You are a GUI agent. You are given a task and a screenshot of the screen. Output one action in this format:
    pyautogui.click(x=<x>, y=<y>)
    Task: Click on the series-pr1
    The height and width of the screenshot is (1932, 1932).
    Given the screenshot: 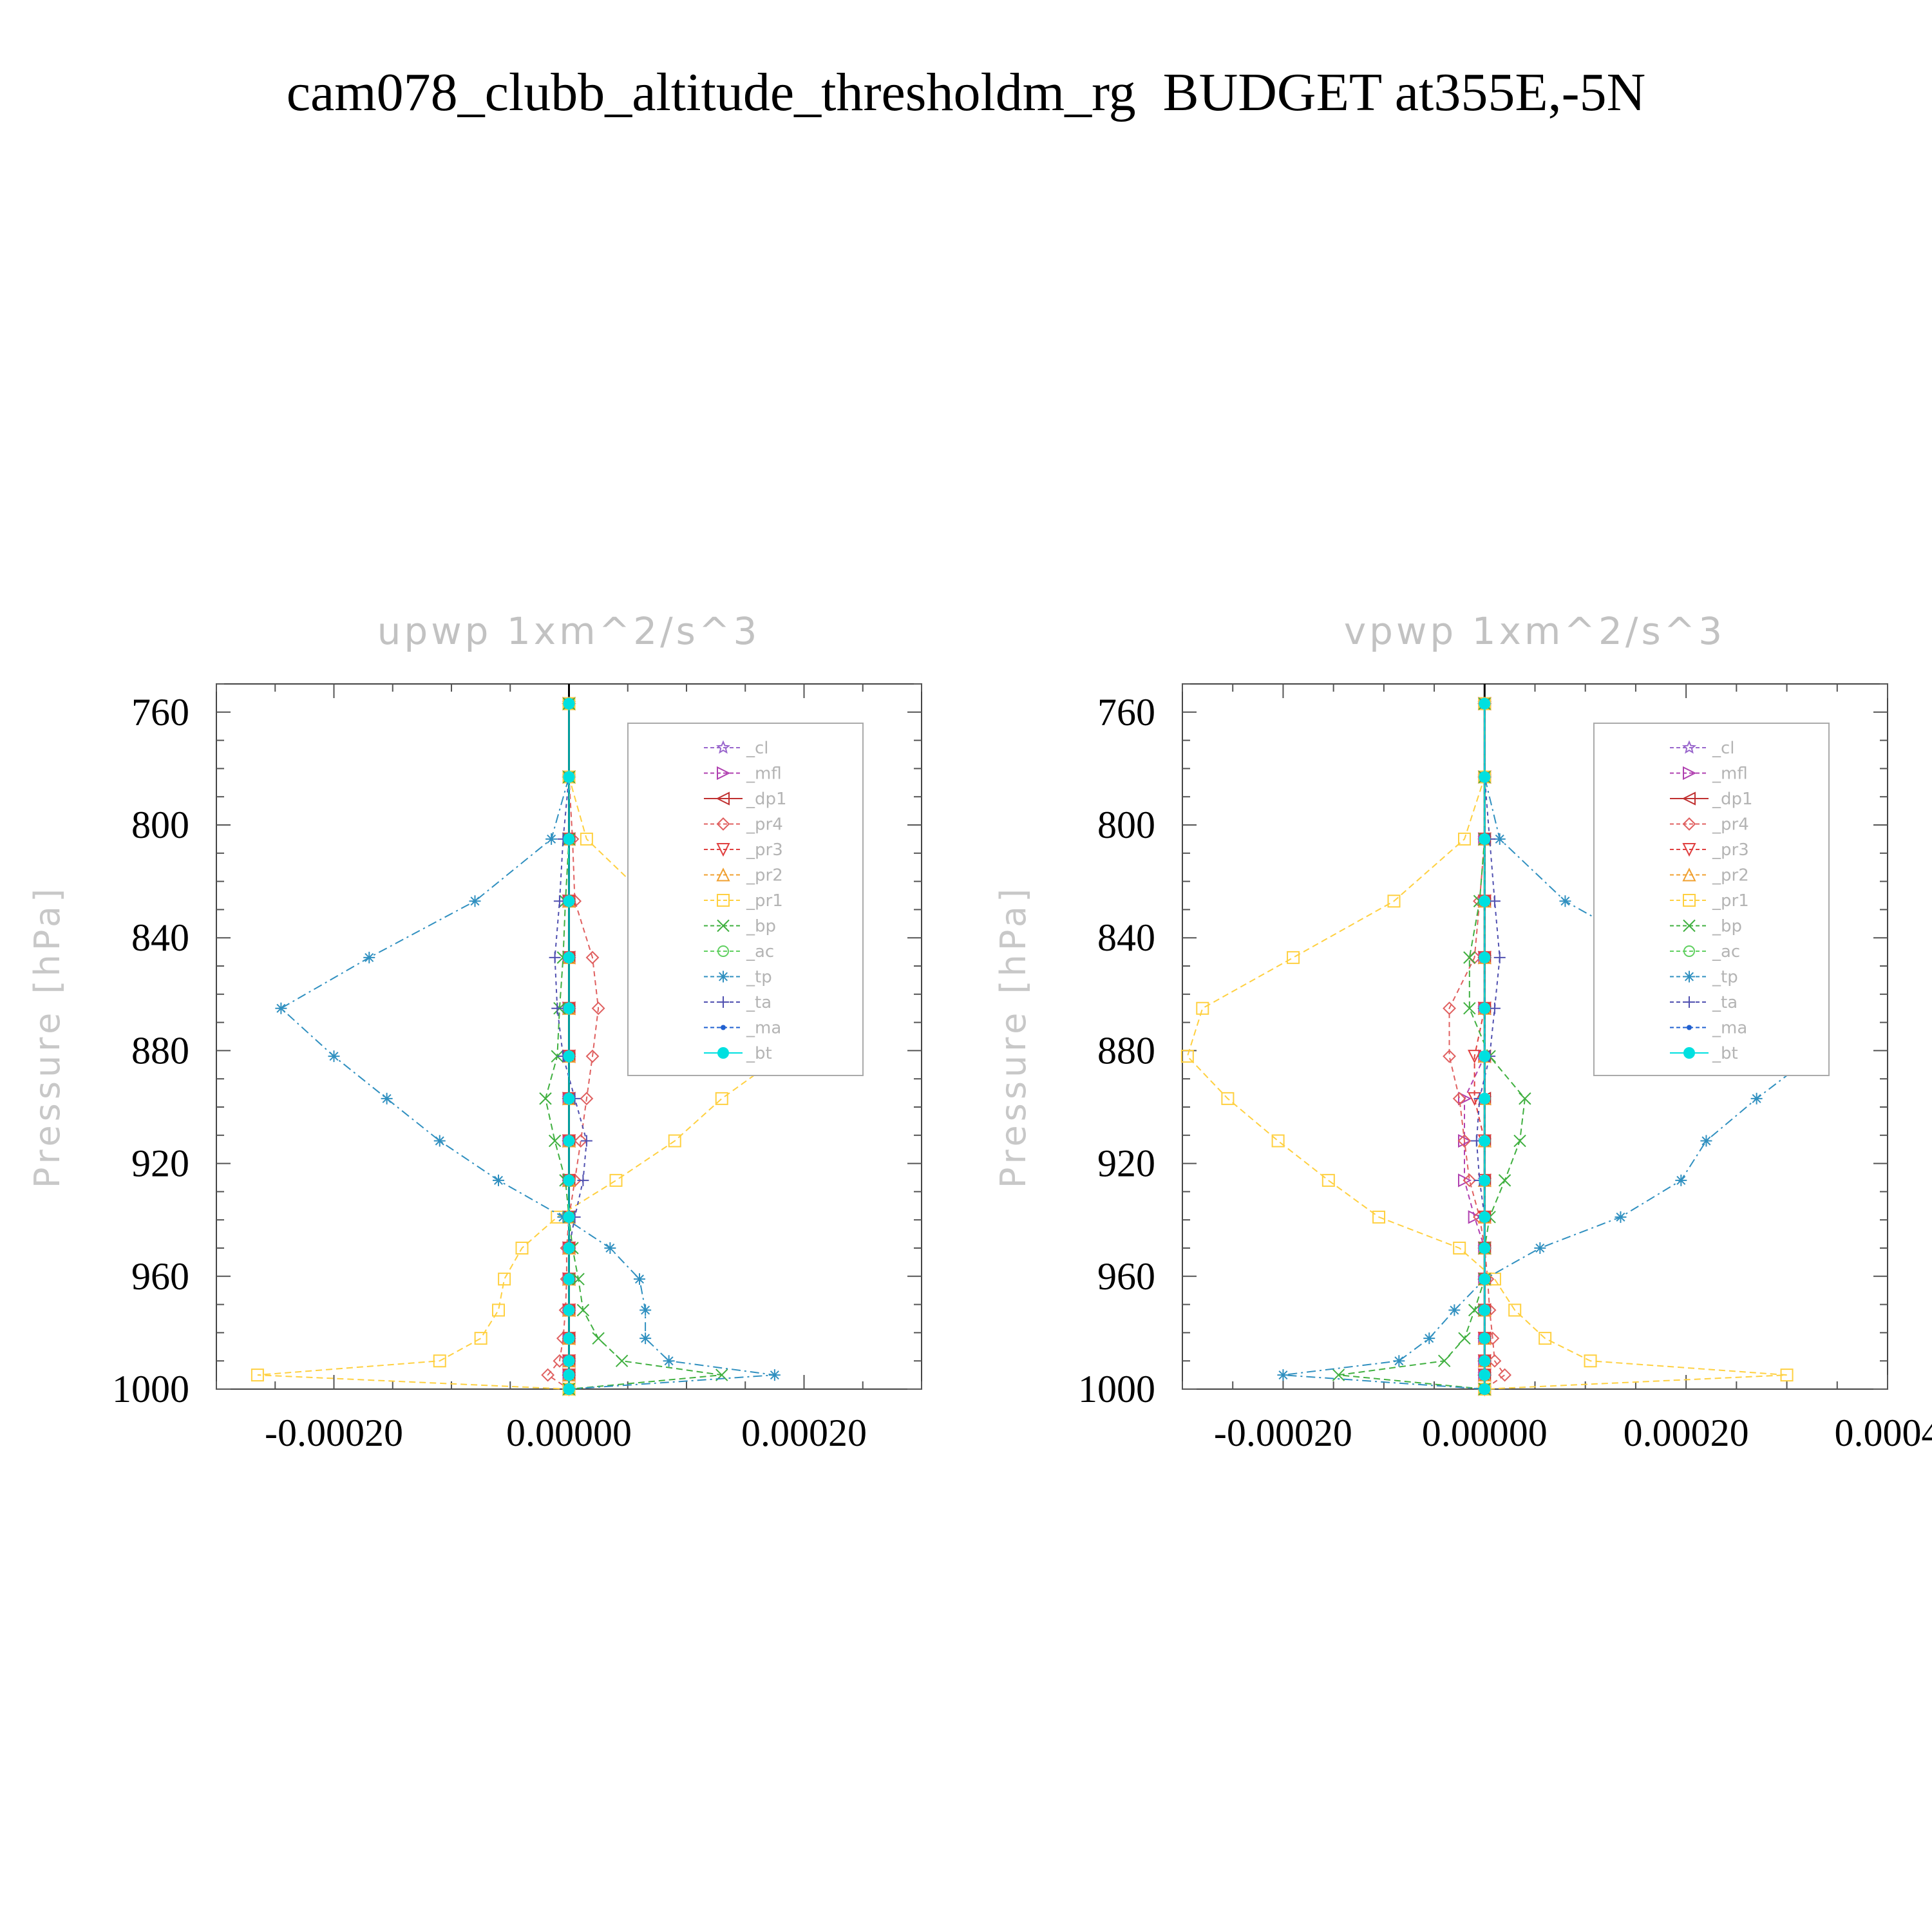 What is the action you would take?
    pyautogui.click(x=1487, y=1046)
    